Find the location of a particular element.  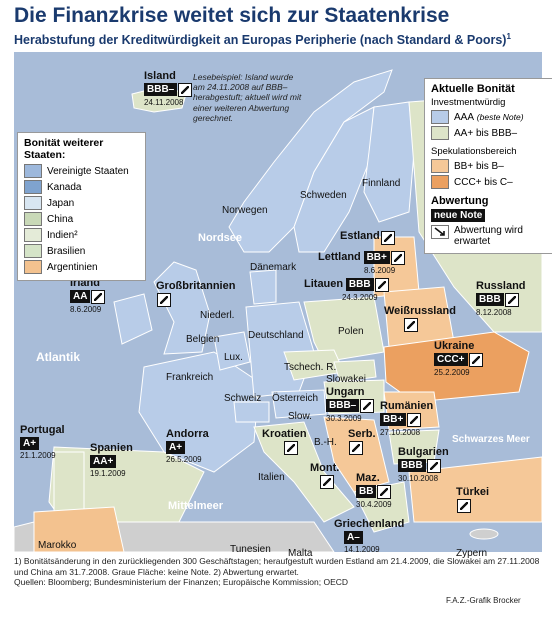

legend-item: Vereinigte Staaten is located at coordinates (81, 171).